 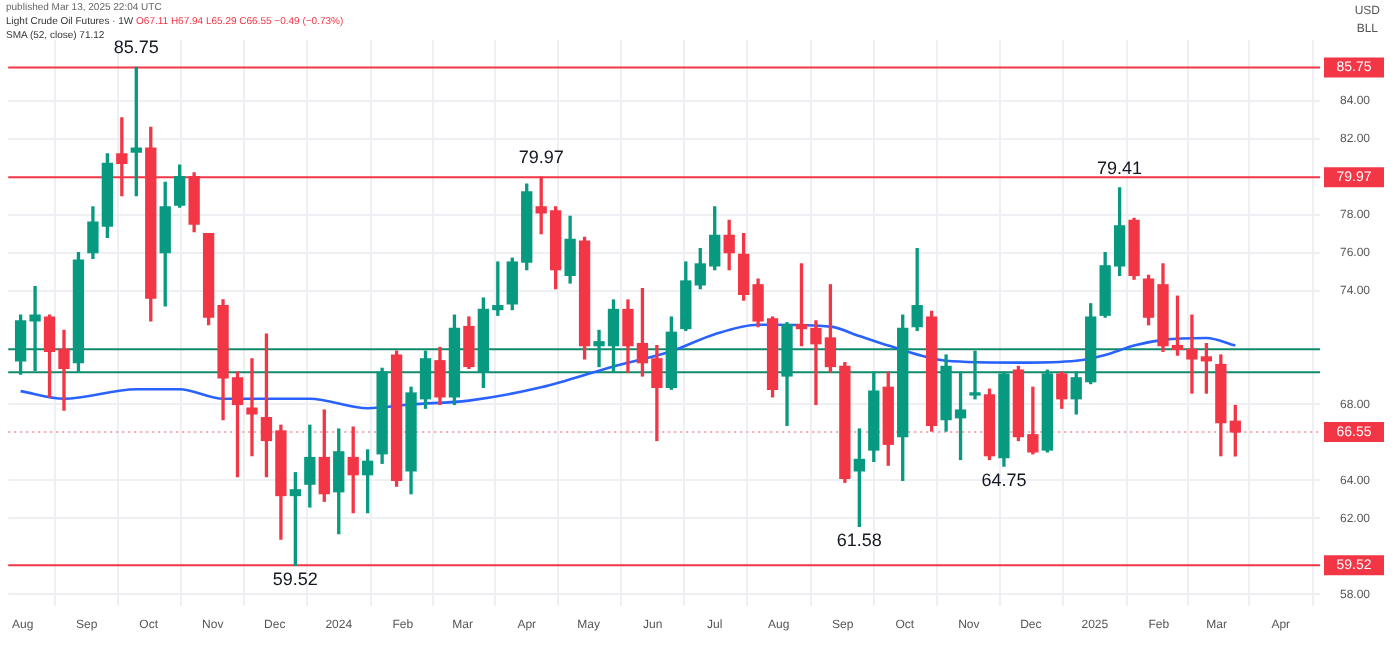 What do you see at coordinates (1004, 480) in the screenshot?
I see `annotation: 64.75` at bounding box center [1004, 480].